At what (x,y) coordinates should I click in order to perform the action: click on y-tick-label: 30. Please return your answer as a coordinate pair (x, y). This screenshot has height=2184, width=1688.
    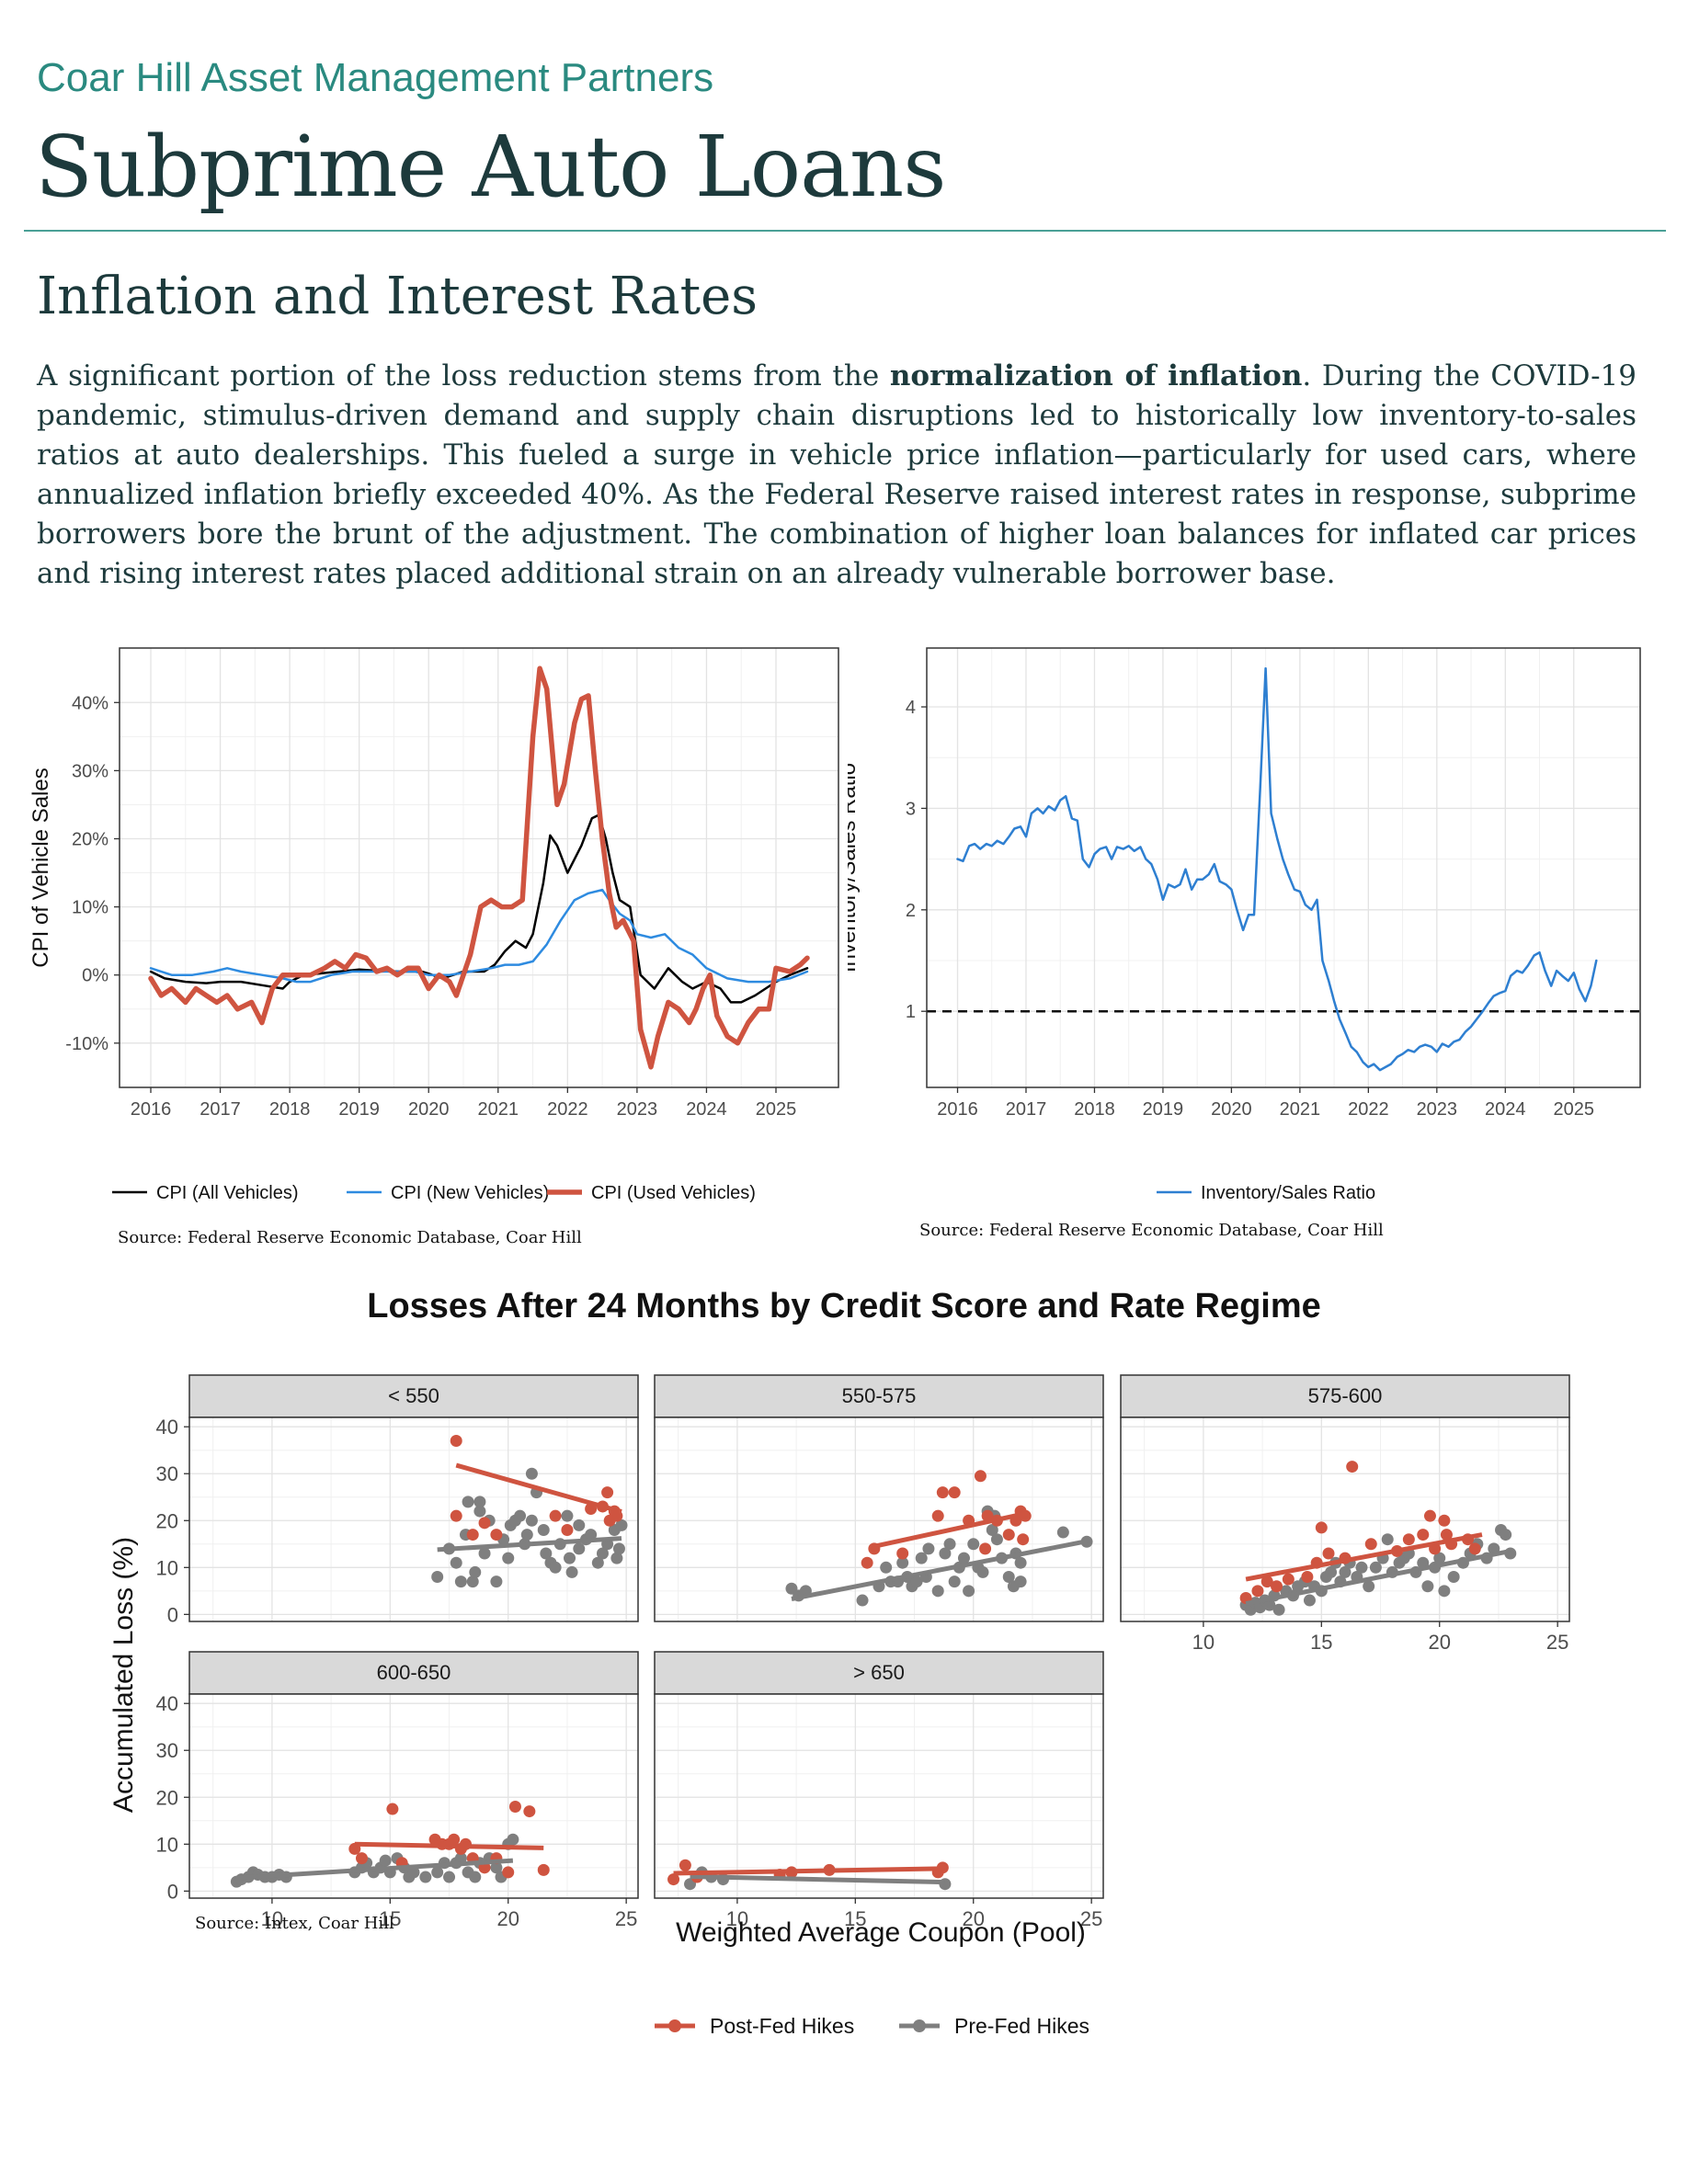
    Looking at the image, I should click on (167, 1750).